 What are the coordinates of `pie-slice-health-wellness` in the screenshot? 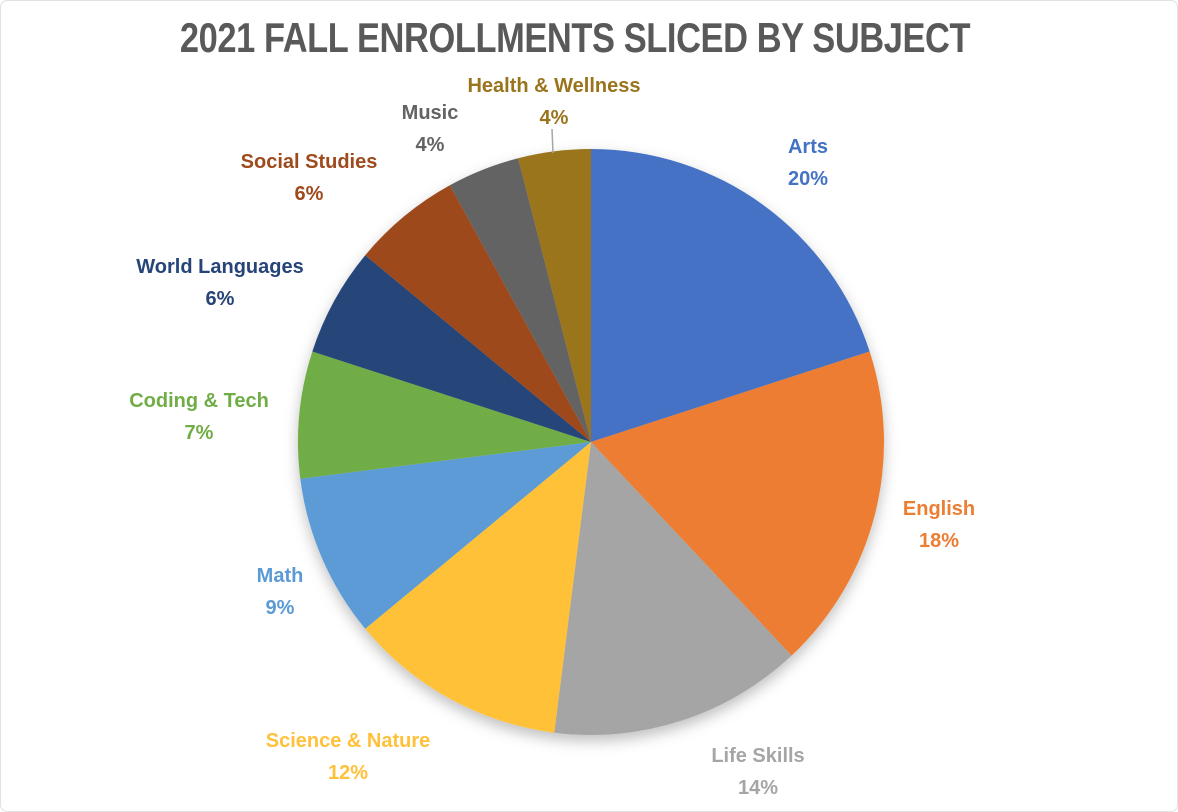 It's located at (554, 295).